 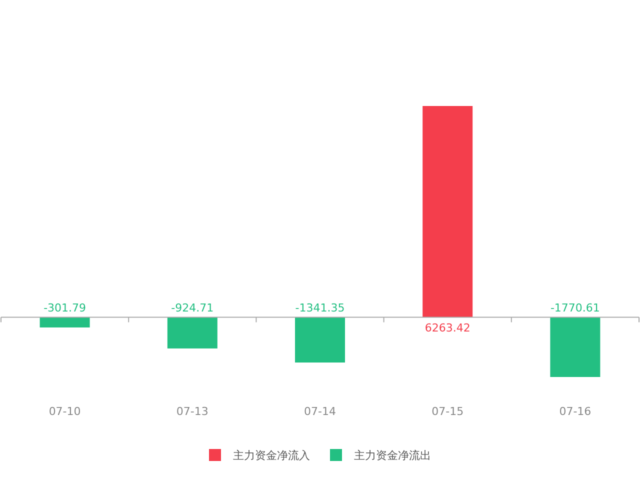 I want to click on data-label: -1341.35, so click(x=320, y=307).